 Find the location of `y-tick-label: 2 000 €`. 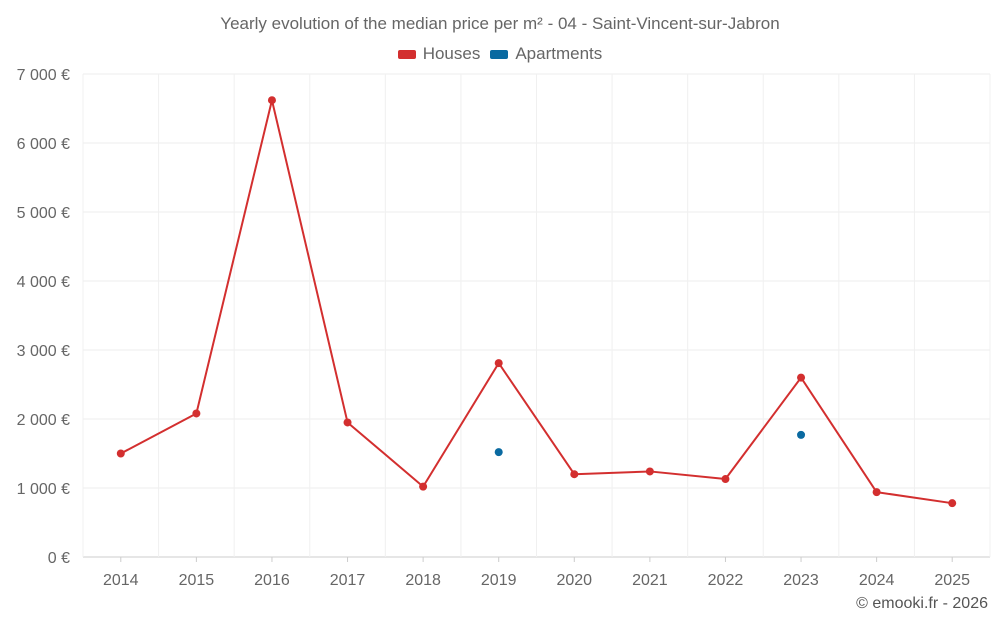

y-tick-label: 2 000 € is located at coordinates (43, 420).